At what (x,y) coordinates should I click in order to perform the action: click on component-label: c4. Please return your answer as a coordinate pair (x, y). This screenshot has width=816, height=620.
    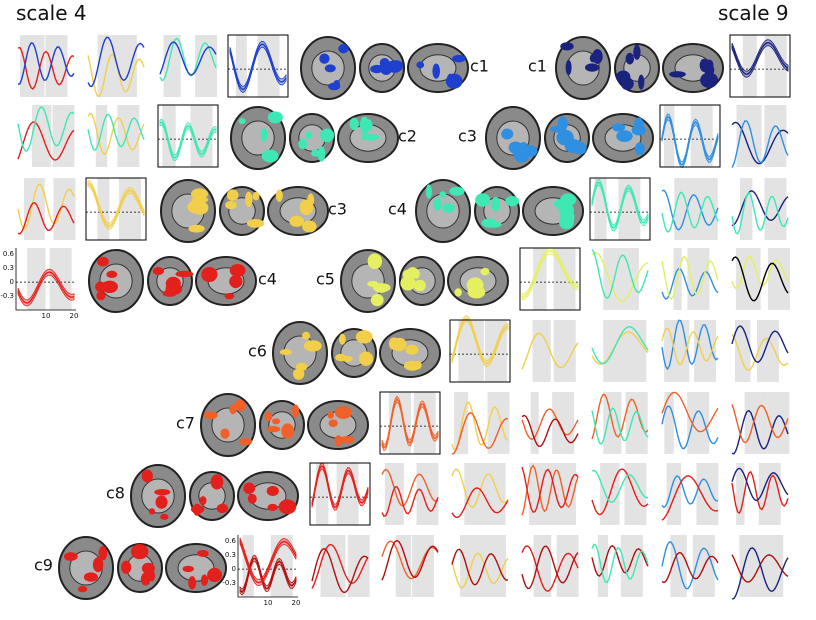
    Looking at the image, I should click on (397, 209).